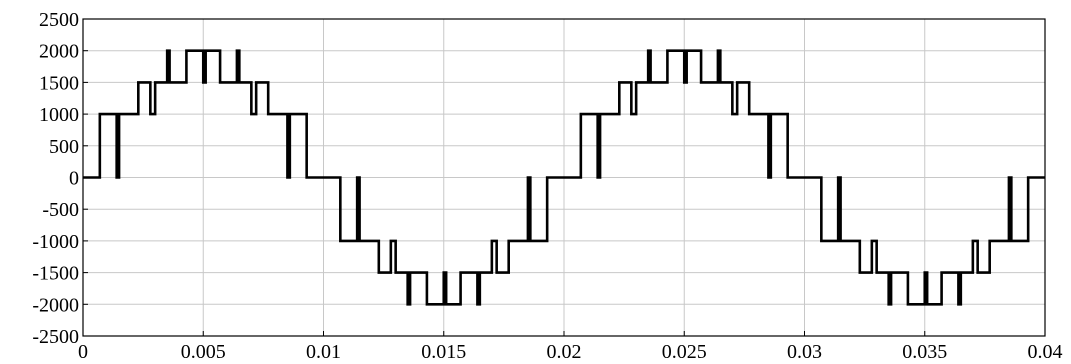  I want to click on y-tick-label: 2000, so click(59, 52).